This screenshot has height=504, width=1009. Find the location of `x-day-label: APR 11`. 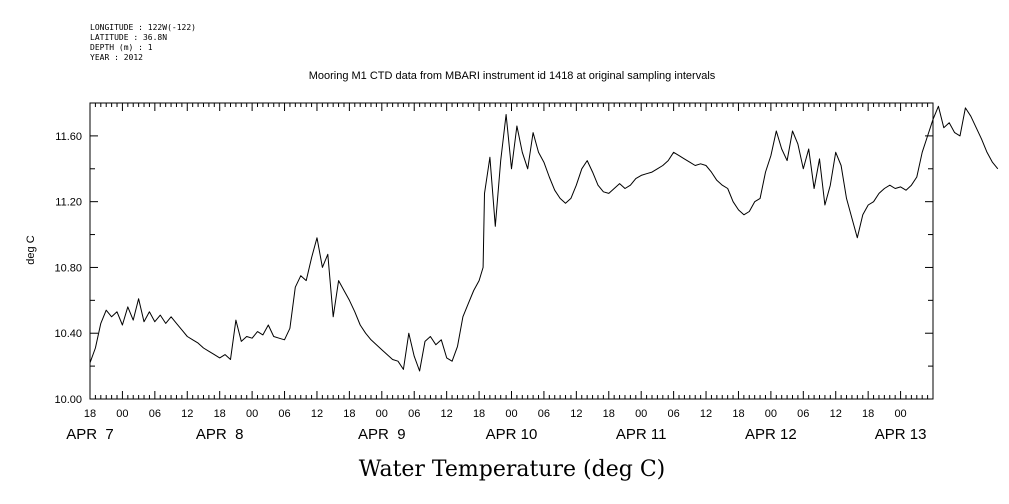

x-day-label: APR 11 is located at coordinates (641, 434).